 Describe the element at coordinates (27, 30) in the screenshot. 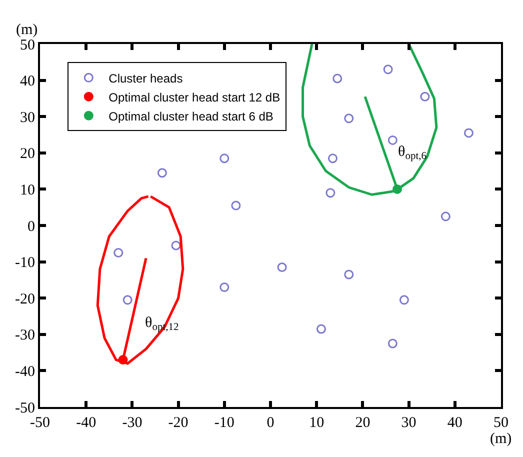

I see `y-axis-title: (m)` at that location.